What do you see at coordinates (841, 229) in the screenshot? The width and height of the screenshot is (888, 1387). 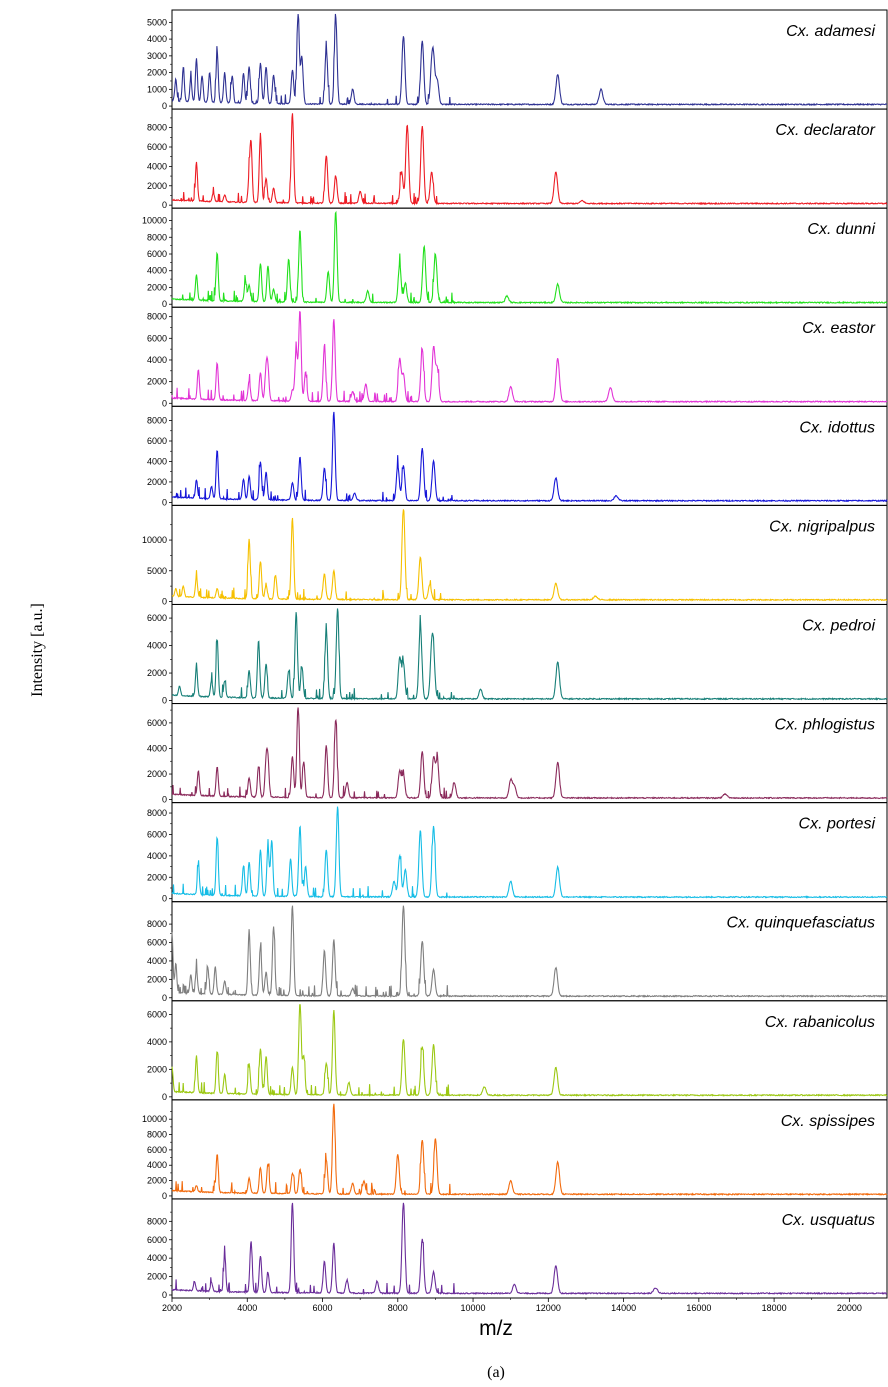 I see `species-label: Cx. dunni` at bounding box center [841, 229].